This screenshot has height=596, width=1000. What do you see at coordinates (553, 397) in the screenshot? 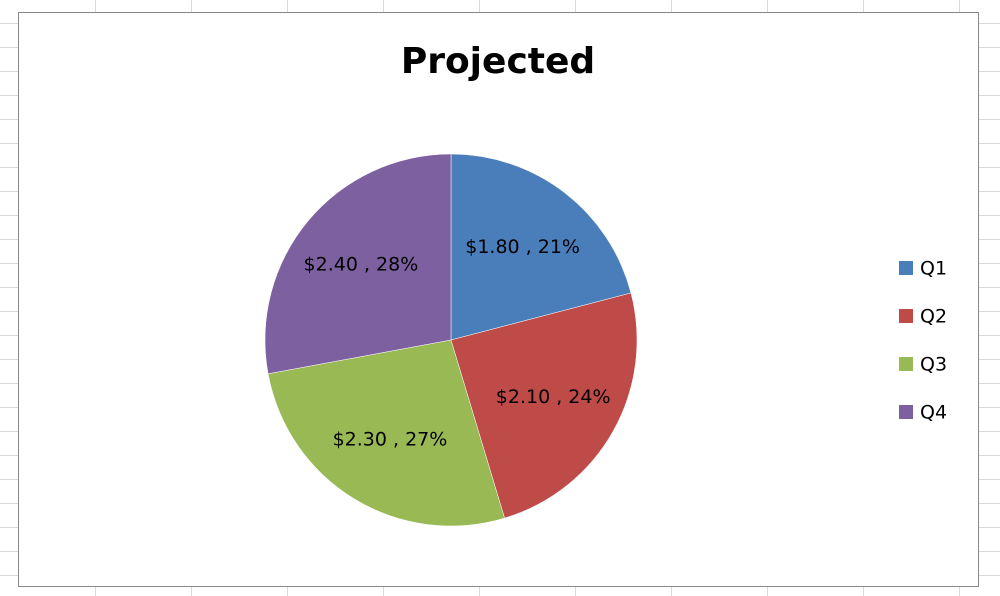
I see `data-label: $2.10 , 24%` at bounding box center [553, 397].